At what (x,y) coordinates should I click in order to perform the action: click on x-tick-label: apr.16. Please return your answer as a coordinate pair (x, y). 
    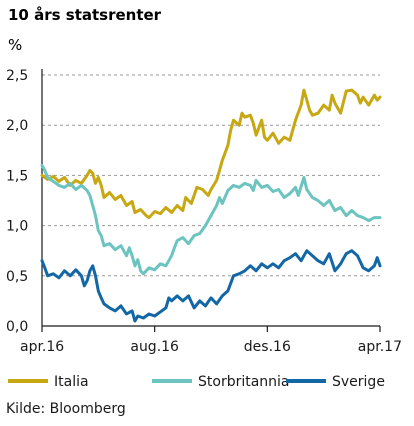
    Looking at the image, I should click on (42, 347).